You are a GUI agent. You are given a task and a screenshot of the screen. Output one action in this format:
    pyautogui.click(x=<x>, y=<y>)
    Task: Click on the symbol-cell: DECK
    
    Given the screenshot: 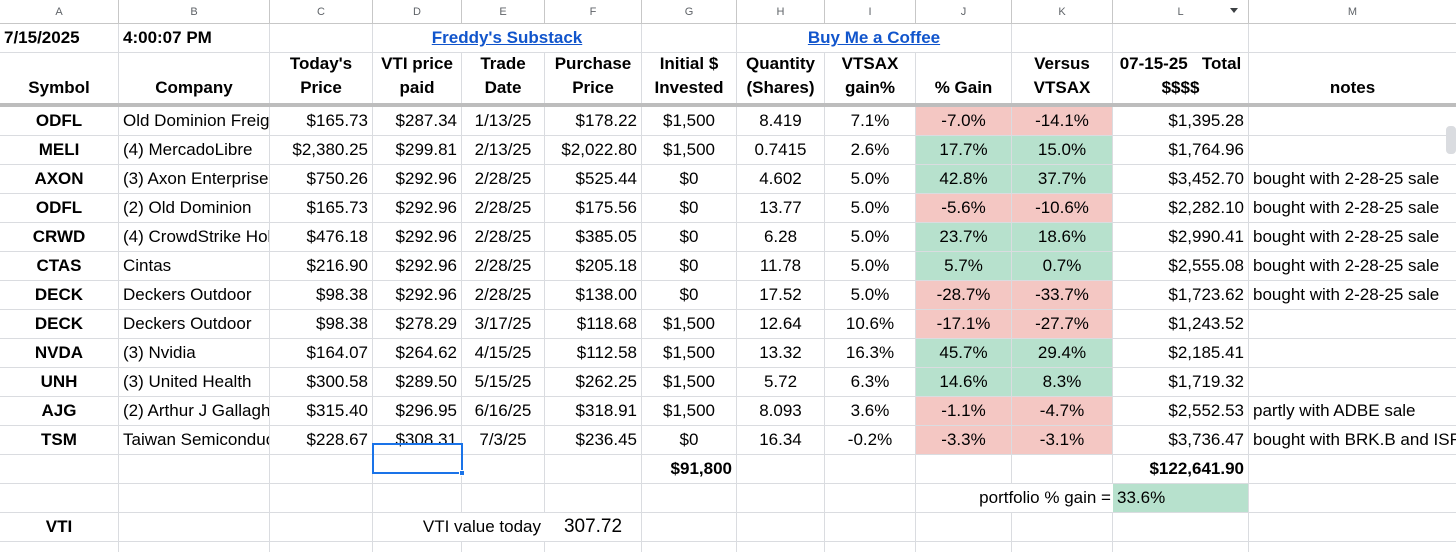 What is the action you would take?
    pyautogui.click(x=59, y=324)
    